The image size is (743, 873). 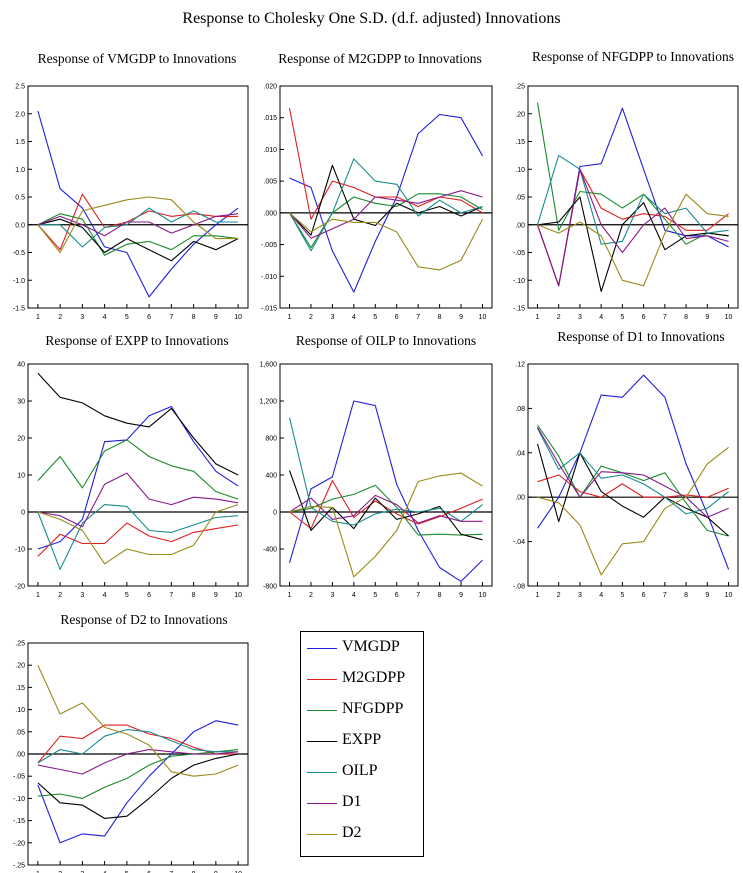 I want to click on y-tick-label: 20, so click(x=21, y=439).